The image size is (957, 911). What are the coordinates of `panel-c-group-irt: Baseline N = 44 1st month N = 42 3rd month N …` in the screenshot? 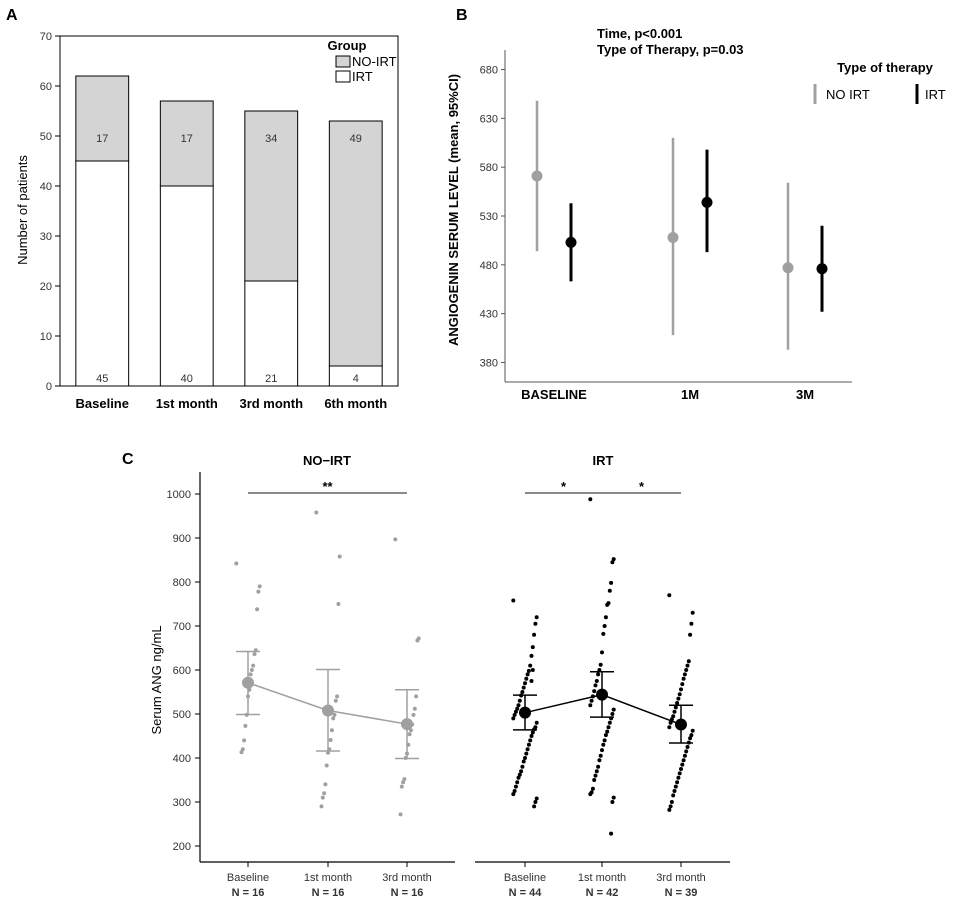 It's located at (605, 689).